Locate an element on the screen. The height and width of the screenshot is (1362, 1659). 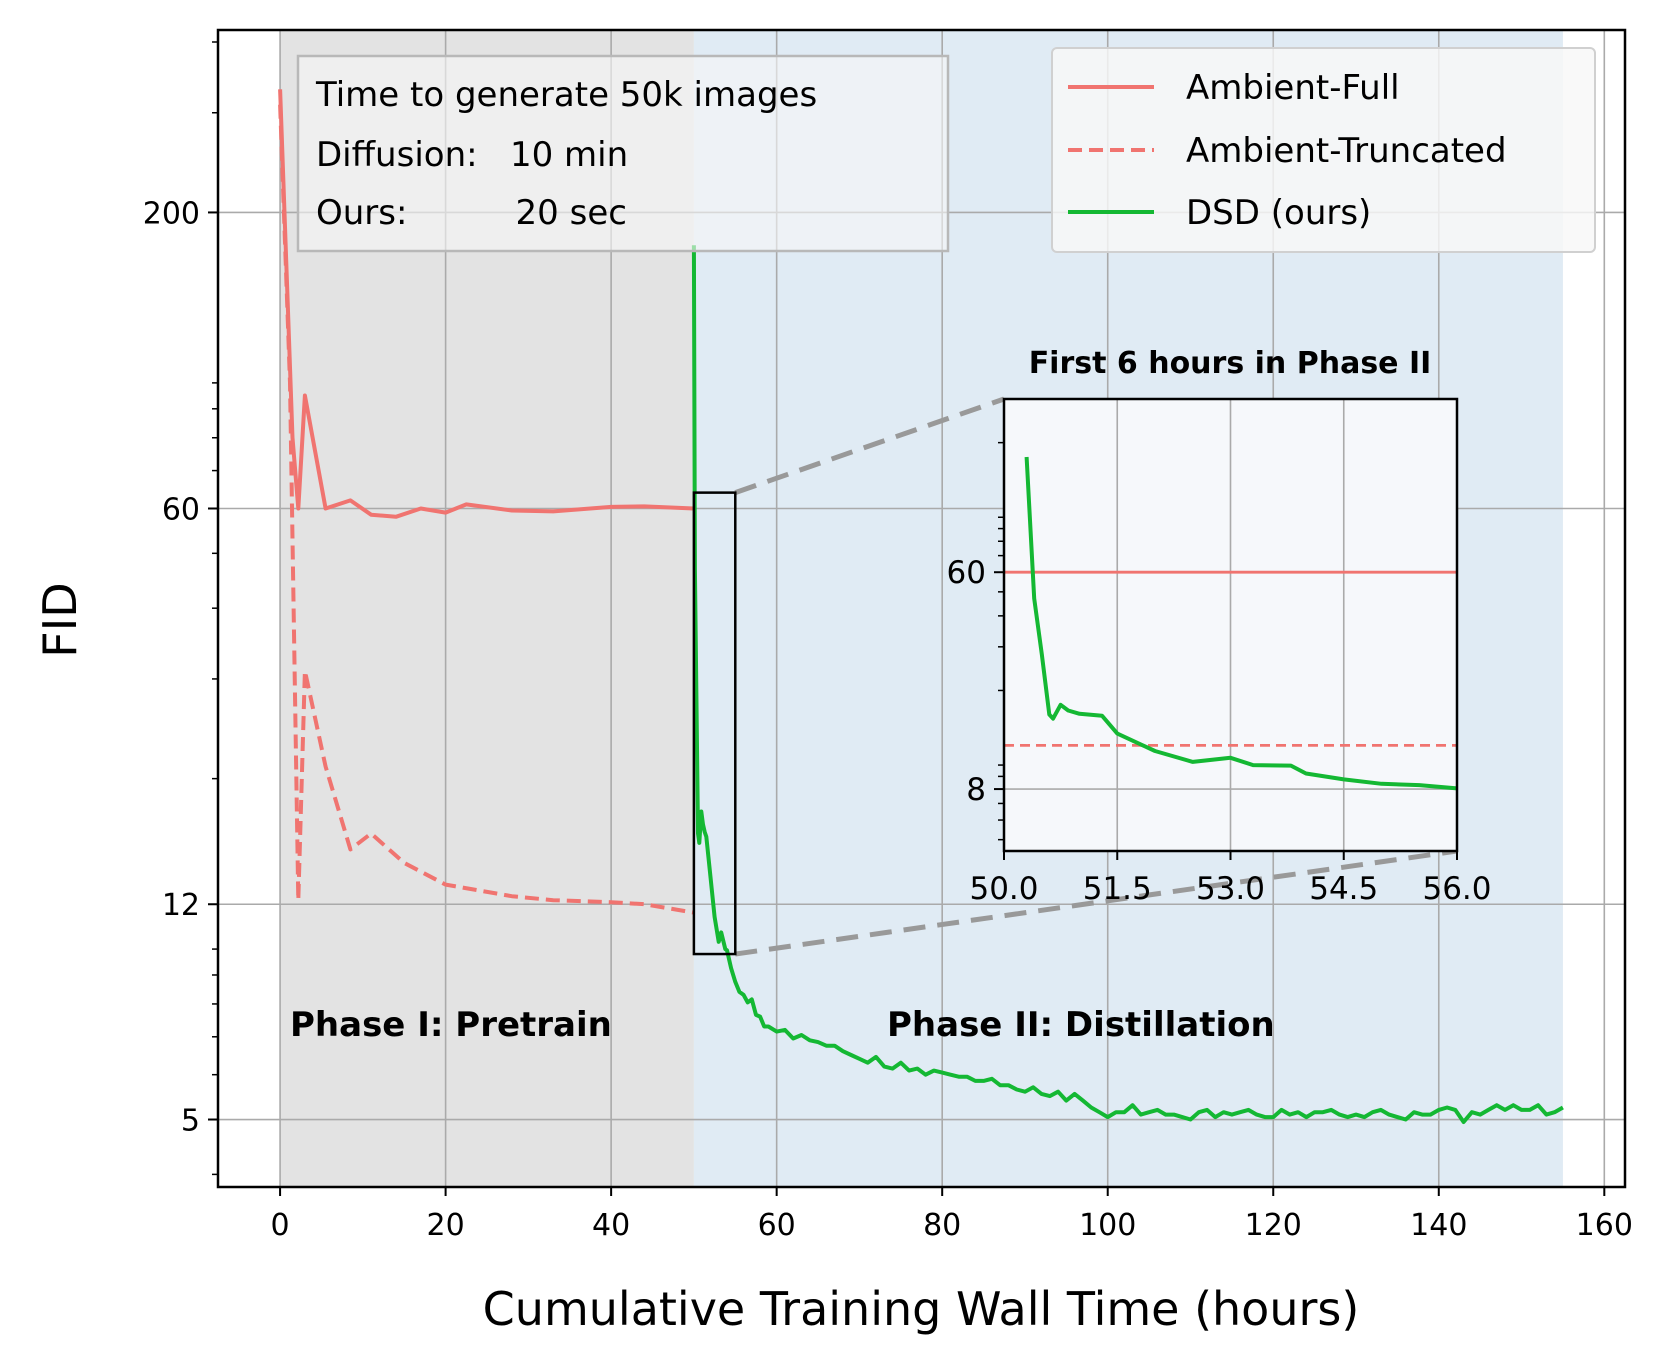
info-box-frame is located at coordinates (623, 153).